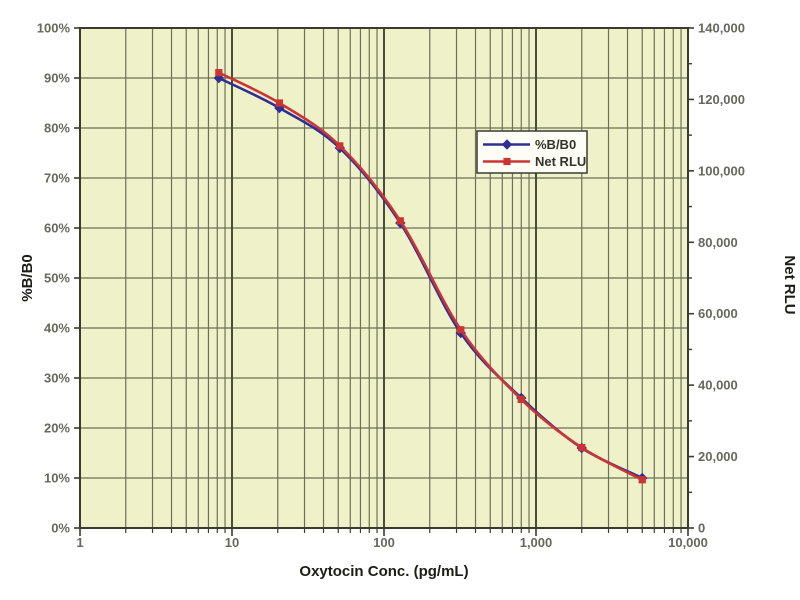  Describe the element at coordinates (555, 144) in the screenshot. I see `legend-label-bb0: %B/B0` at that location.